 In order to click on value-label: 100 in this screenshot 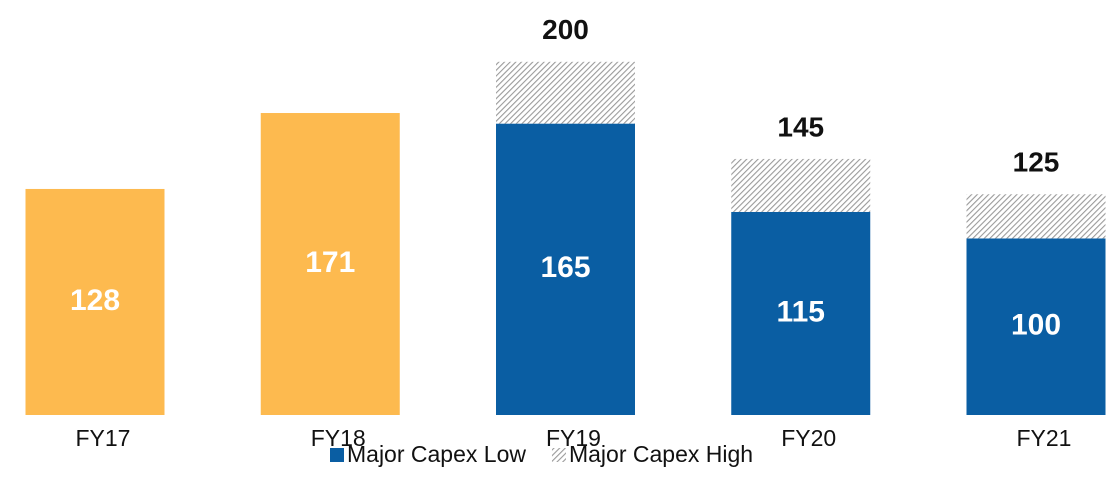, I will do `click(1036, 325)`.